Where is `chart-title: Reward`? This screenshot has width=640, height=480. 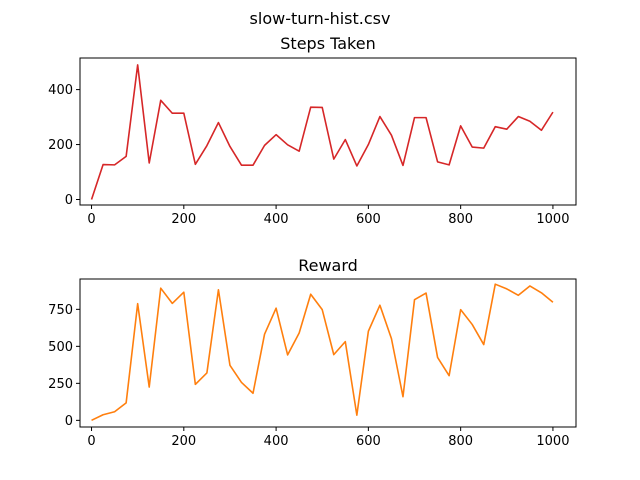 chart-title: Reward is located at coordinates (328, 265).